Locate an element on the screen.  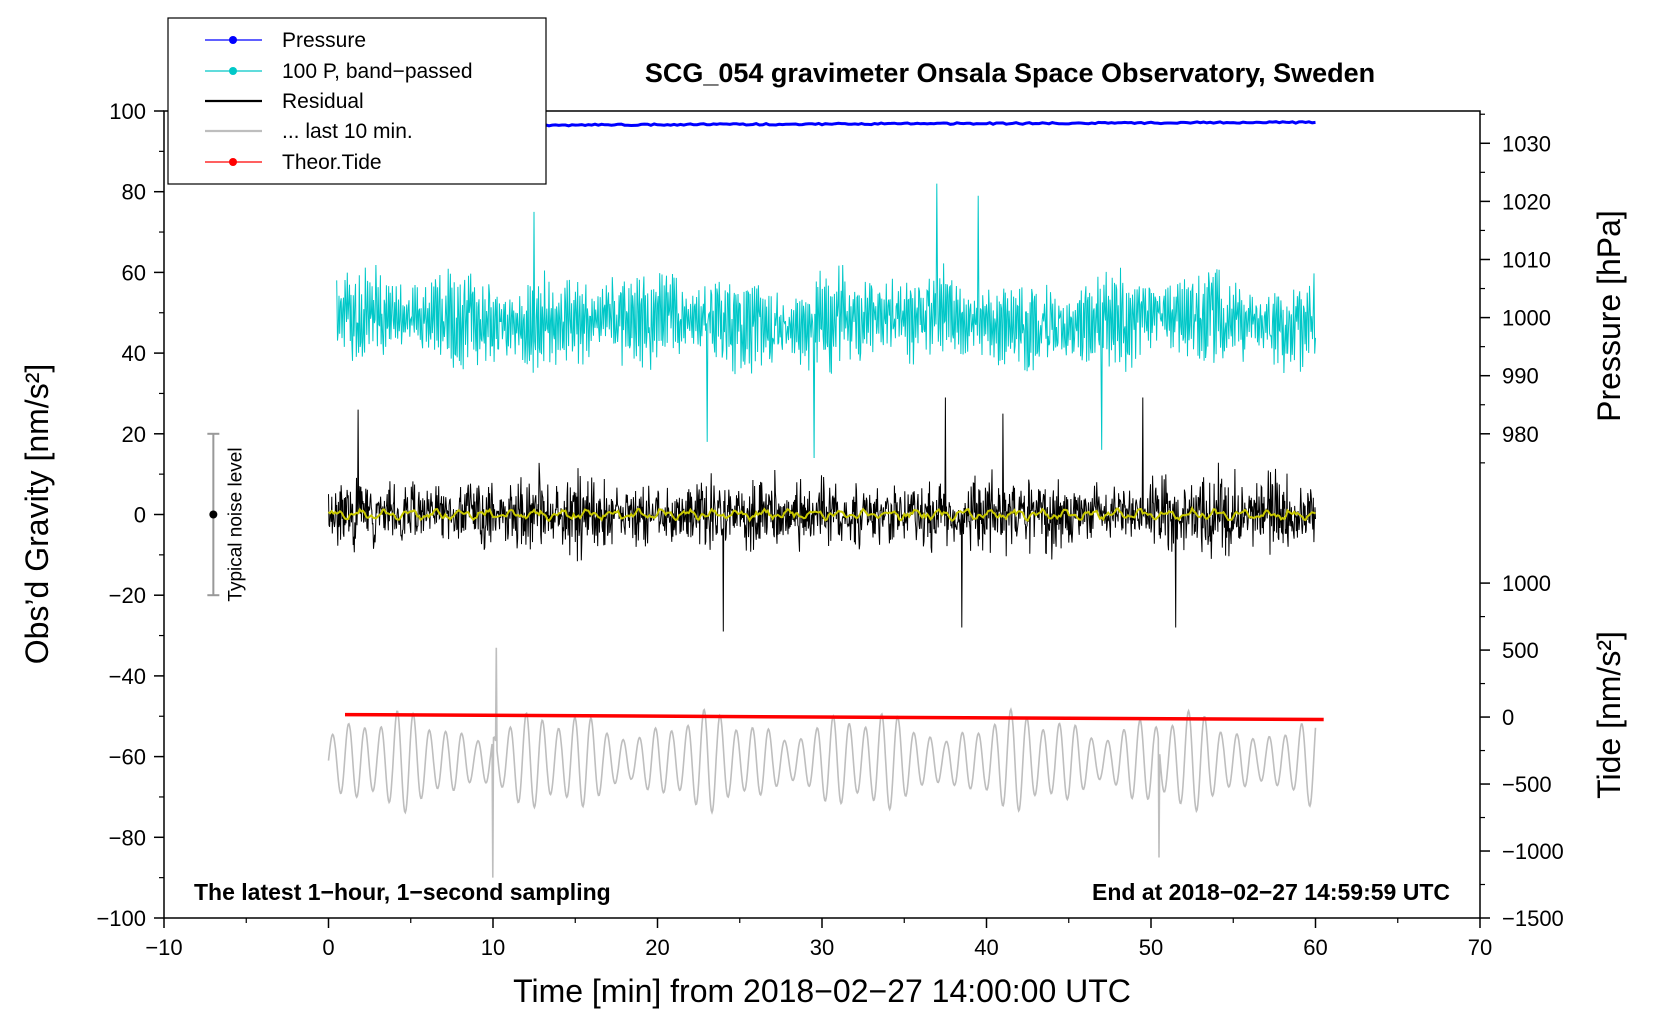
noise-level-indicator: Typical noise level is located at coordinates (226, 517).